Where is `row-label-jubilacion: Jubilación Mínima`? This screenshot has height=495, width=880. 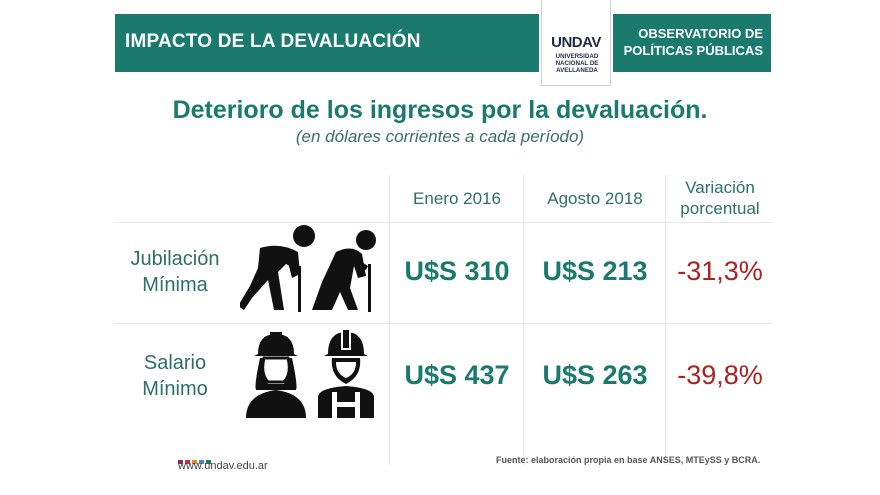 row-label-jubilacion: Jubilación Mínima is located at coordinates (175, 272).